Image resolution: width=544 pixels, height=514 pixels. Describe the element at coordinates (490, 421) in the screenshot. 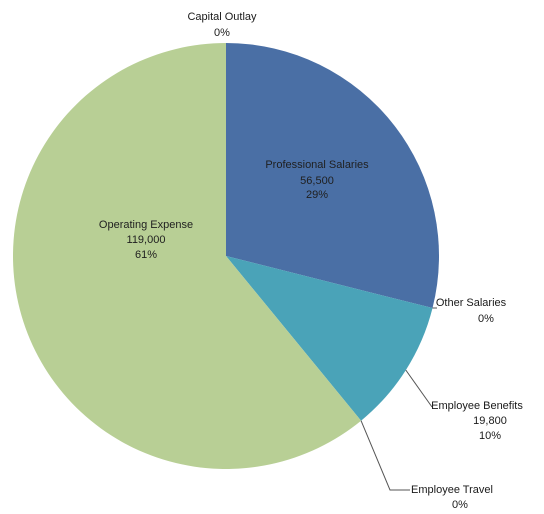

I see `label-employee-benefits-value: 19,800` at that location.